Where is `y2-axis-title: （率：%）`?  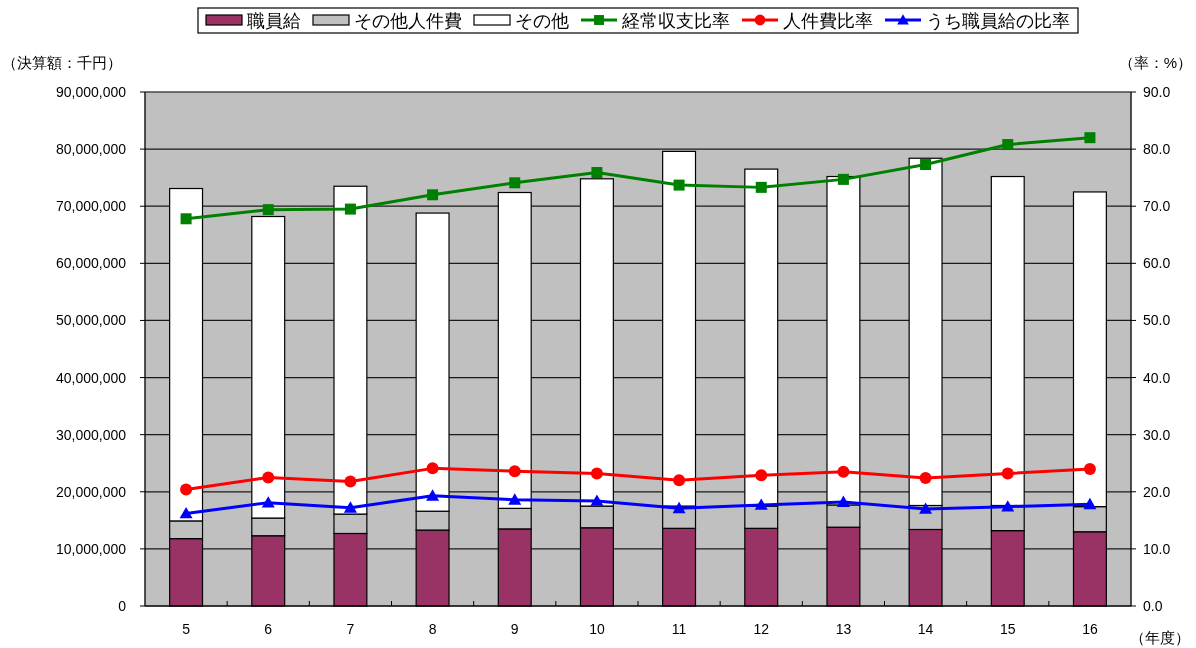
y2-axis-title: （率：%） is located at coordinates (1155, 62).